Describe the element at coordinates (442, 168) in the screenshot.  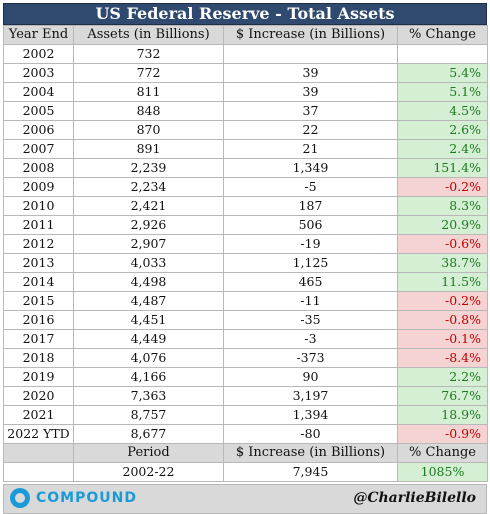
I see `change-cell: 151.4%` at that location.